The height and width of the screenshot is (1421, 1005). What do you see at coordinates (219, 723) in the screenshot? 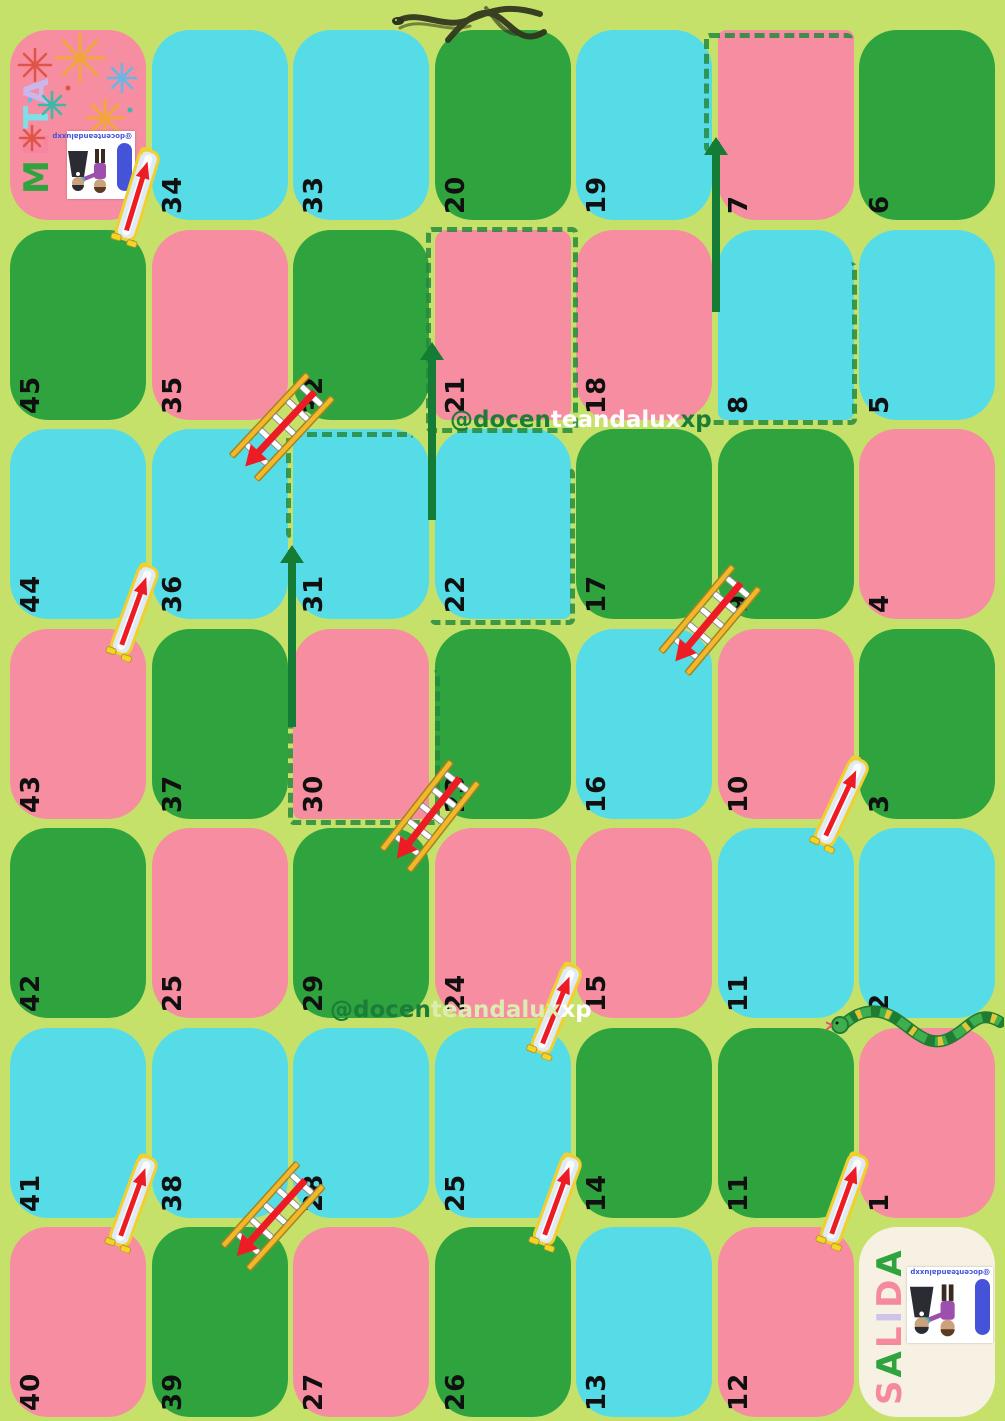
I see `board-cell: 37` at bounding box center [219, 723].